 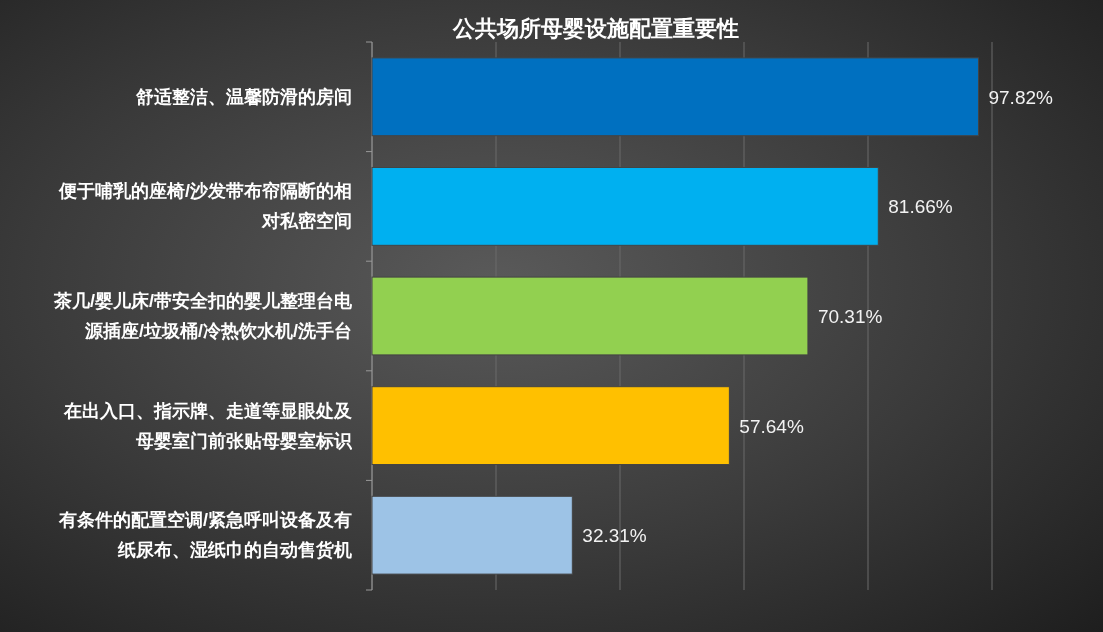 I want to click on data-label: 97.82%, so click(x=1021, y=97).